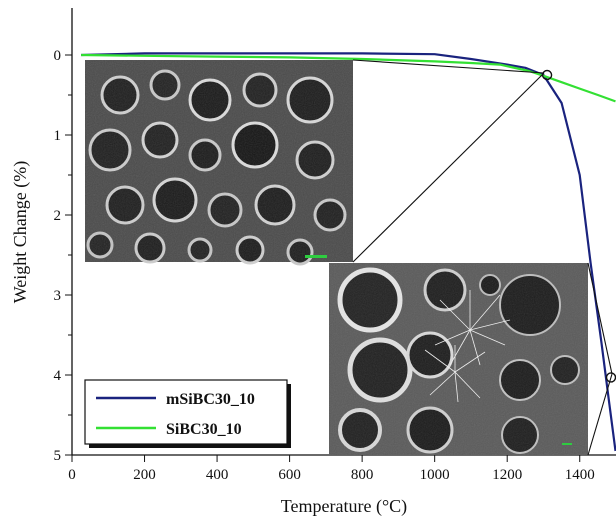 The height and width of the screenshot is (521, 616). Describe the element at coordinates (58, 376) in the screenshot. I see `y-tick-label: 4` at that location.